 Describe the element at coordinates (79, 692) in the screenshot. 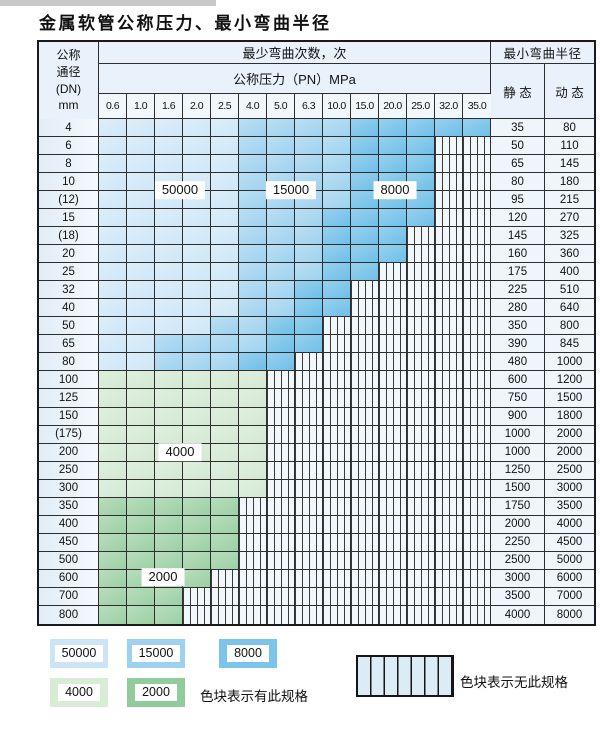

I see `legend-swatch-4000: 4000` at that location.